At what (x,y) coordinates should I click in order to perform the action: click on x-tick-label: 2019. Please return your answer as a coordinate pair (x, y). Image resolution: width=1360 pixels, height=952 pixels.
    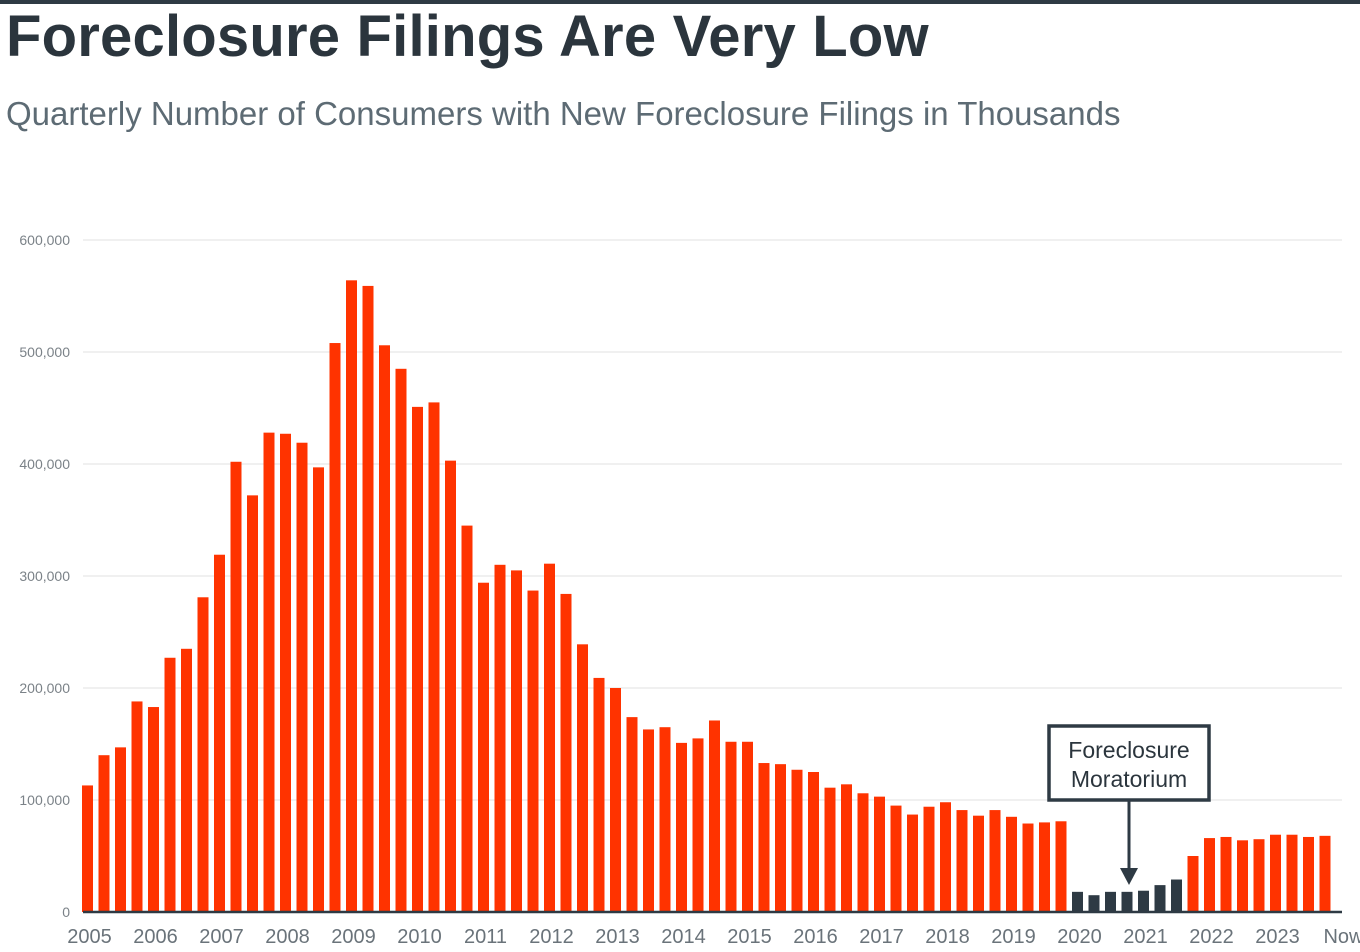
    Looking at the image, I should click on (1013, 937).